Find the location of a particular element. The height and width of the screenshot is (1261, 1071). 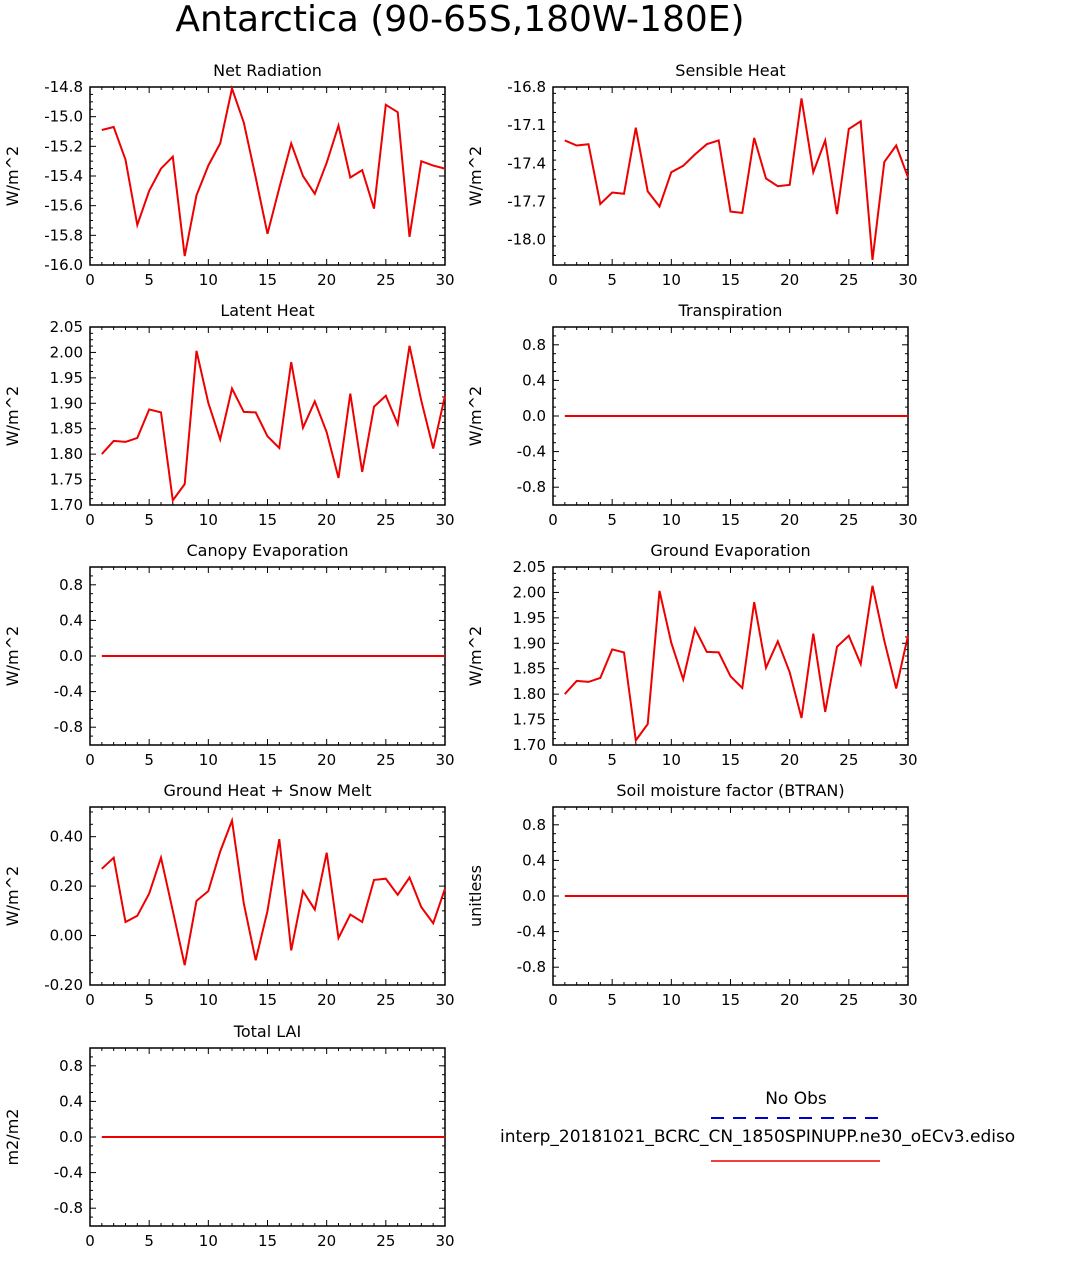

panel-6-ytick-label: 1.95 is located at coordinates (529, 618).